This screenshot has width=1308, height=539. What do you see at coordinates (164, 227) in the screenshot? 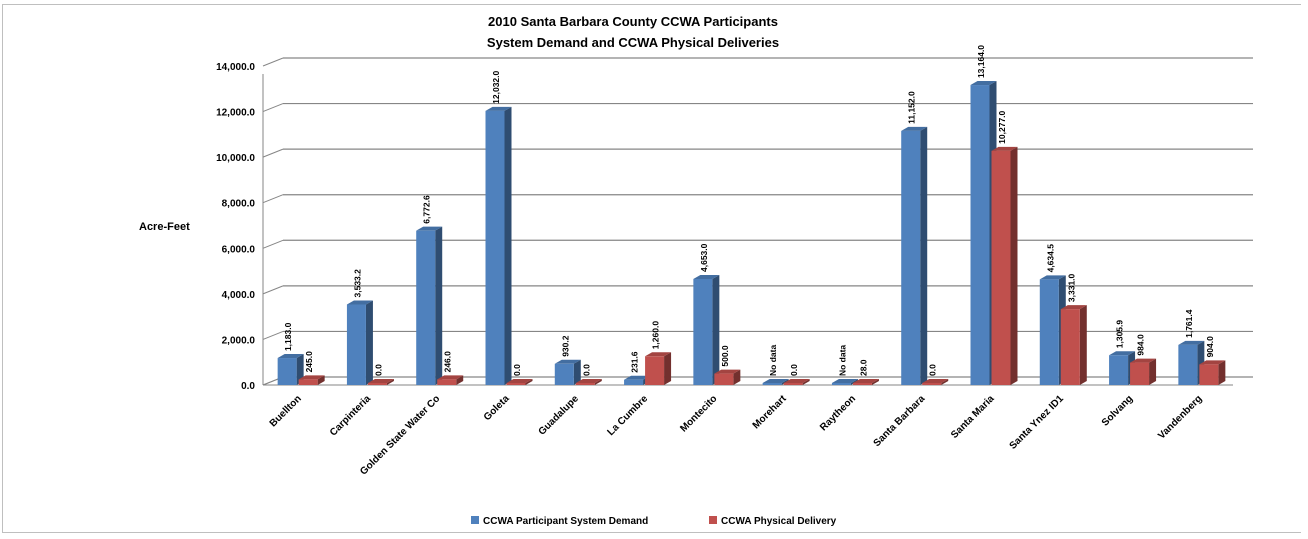
I see `y-axis-label: Acre-Feet` at bounding box center [164, 227].